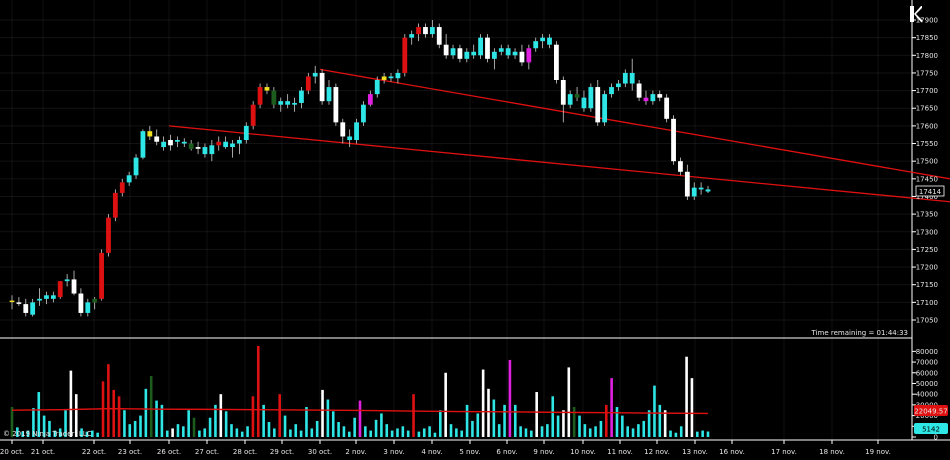  Describe the element at coordinates (927, 21) in the screenshot. I see `price-tick-label: 17900` at that location.